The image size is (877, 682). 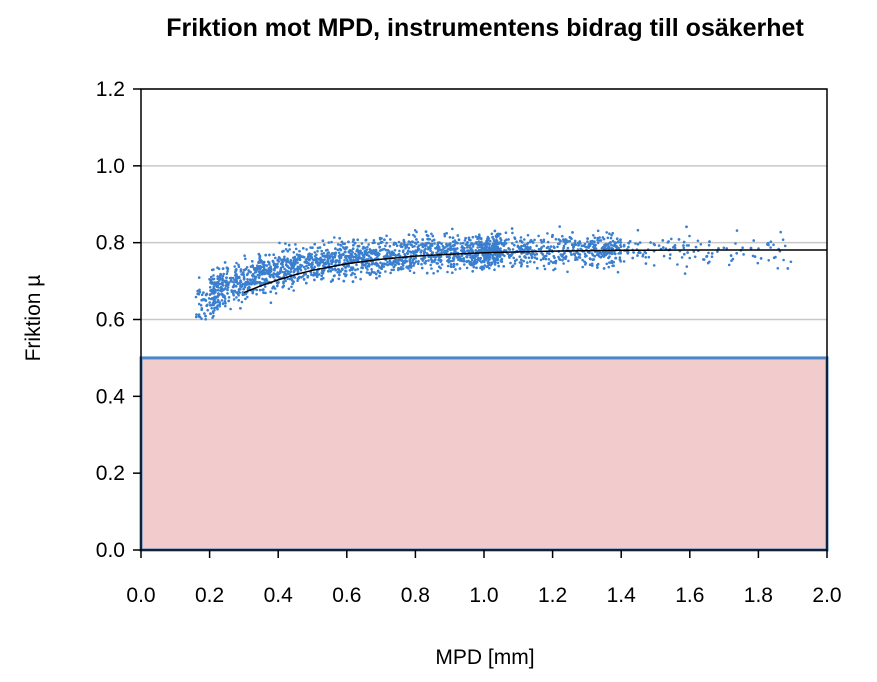 I want to click on y-tick-label: 1.0, so click(x=110, y=166).